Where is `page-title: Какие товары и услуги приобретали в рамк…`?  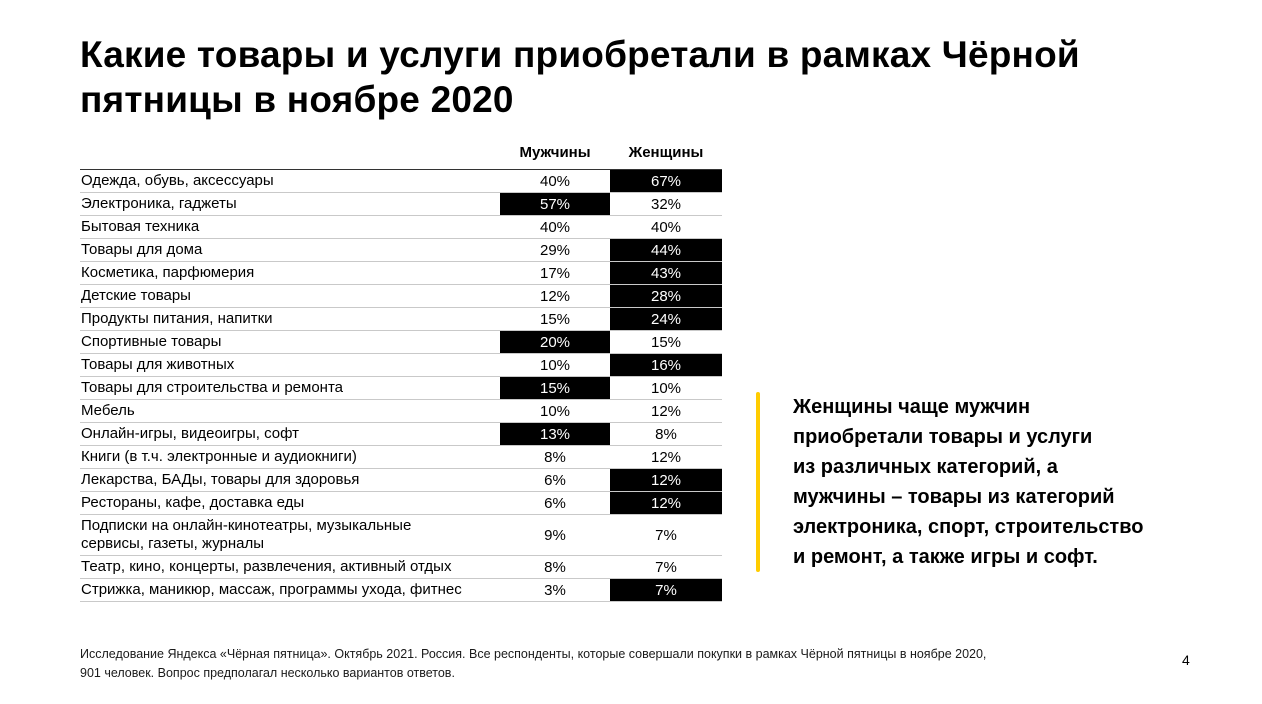 page-title: Какие товары и услуги приобретали в рамк… is located at coordinates (580, 77).